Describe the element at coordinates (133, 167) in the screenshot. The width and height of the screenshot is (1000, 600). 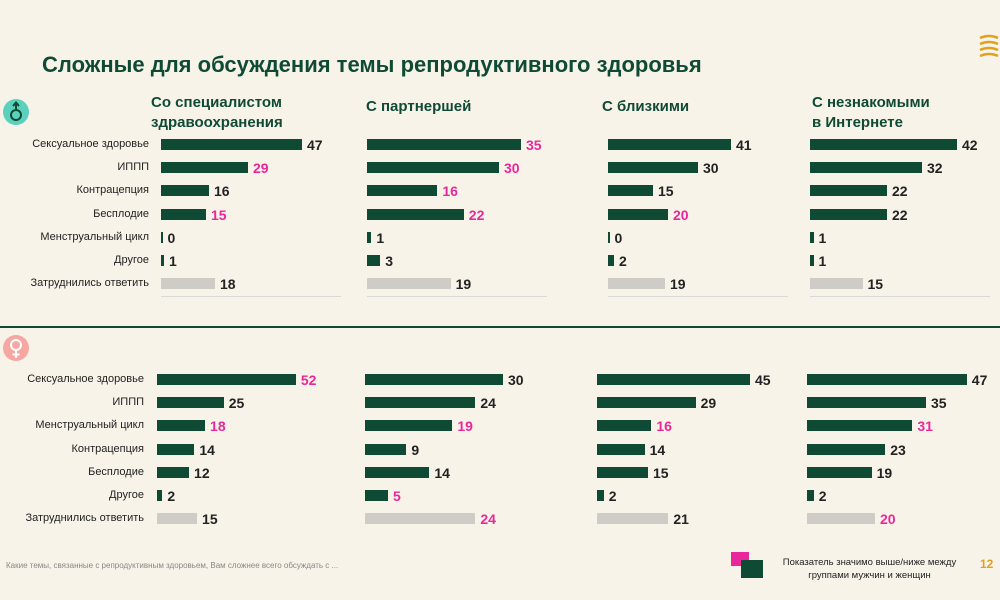
I see `row-label: ИППП` at that location.